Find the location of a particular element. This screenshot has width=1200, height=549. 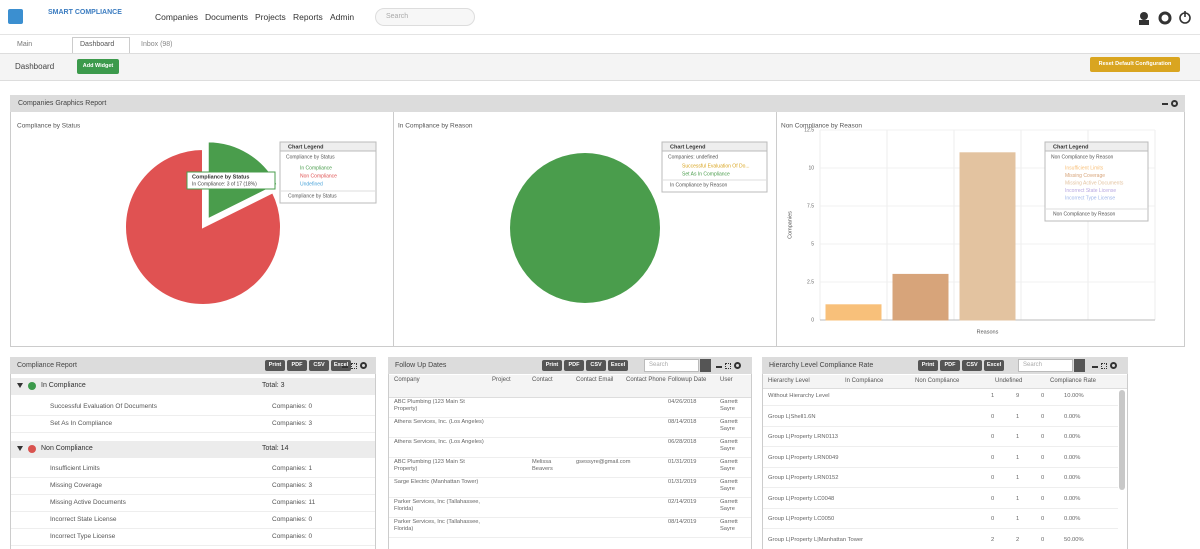

column-header: Followup Date is located at coordinates (687, 380).